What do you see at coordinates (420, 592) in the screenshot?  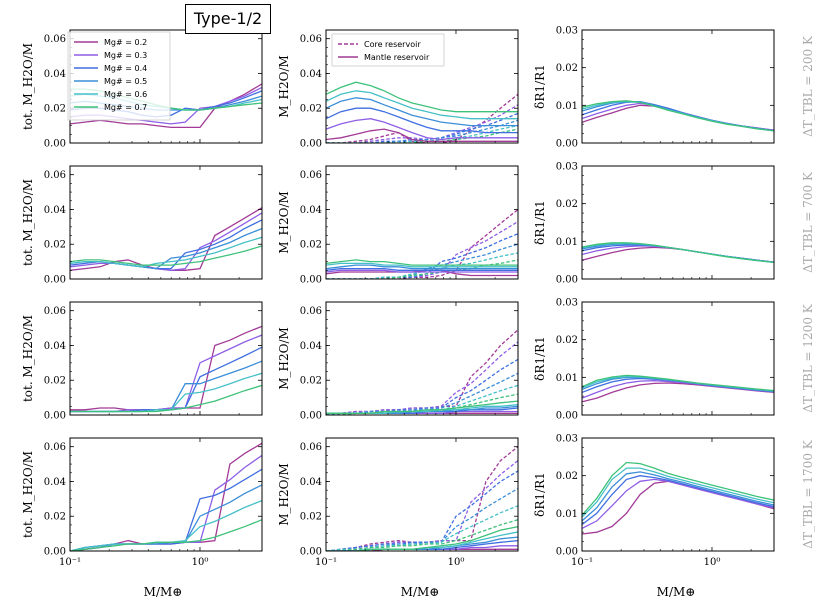 I see `x-axis-labels: M/M⊕ M/M⊕ M/M⊕` at bounding box center [420, 592].